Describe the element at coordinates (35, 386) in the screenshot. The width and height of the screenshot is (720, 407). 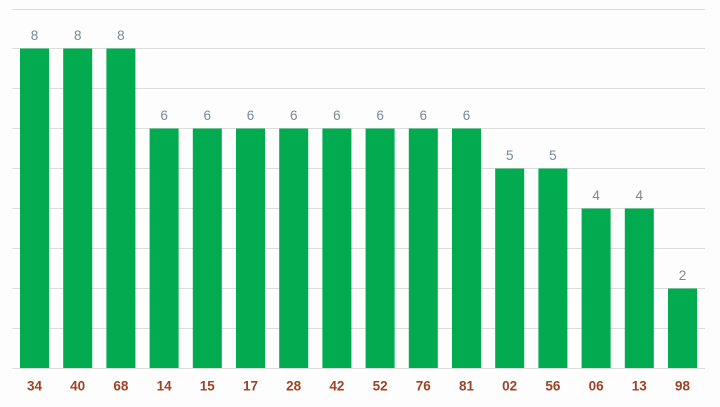
I see `svg-text: 34` at that location.